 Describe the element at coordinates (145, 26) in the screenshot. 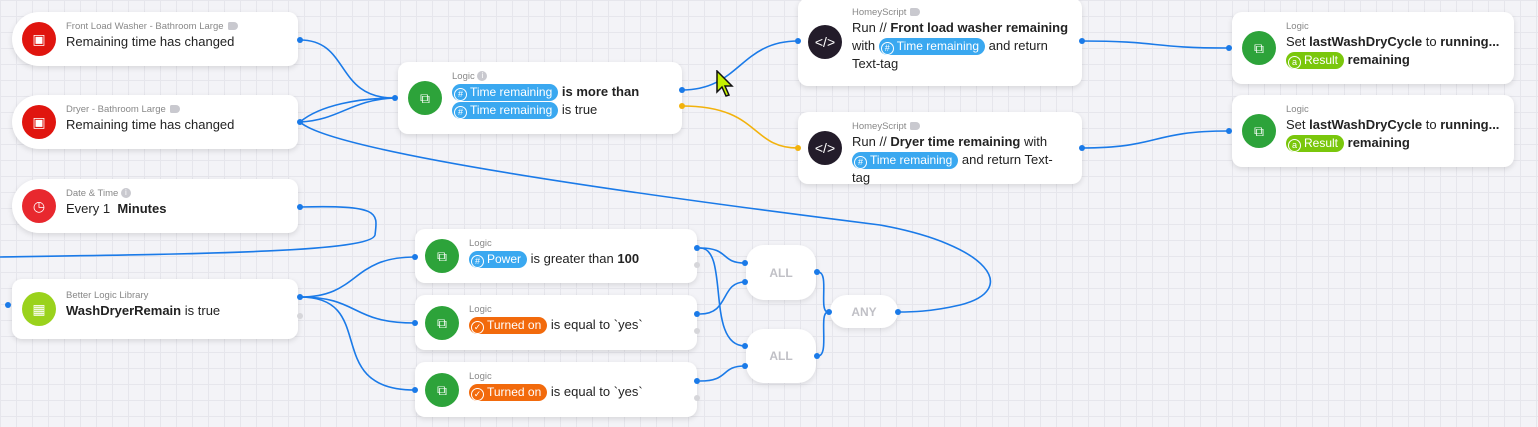

I see `card-category: Front Load Washer - Bathroom Large` at that location.